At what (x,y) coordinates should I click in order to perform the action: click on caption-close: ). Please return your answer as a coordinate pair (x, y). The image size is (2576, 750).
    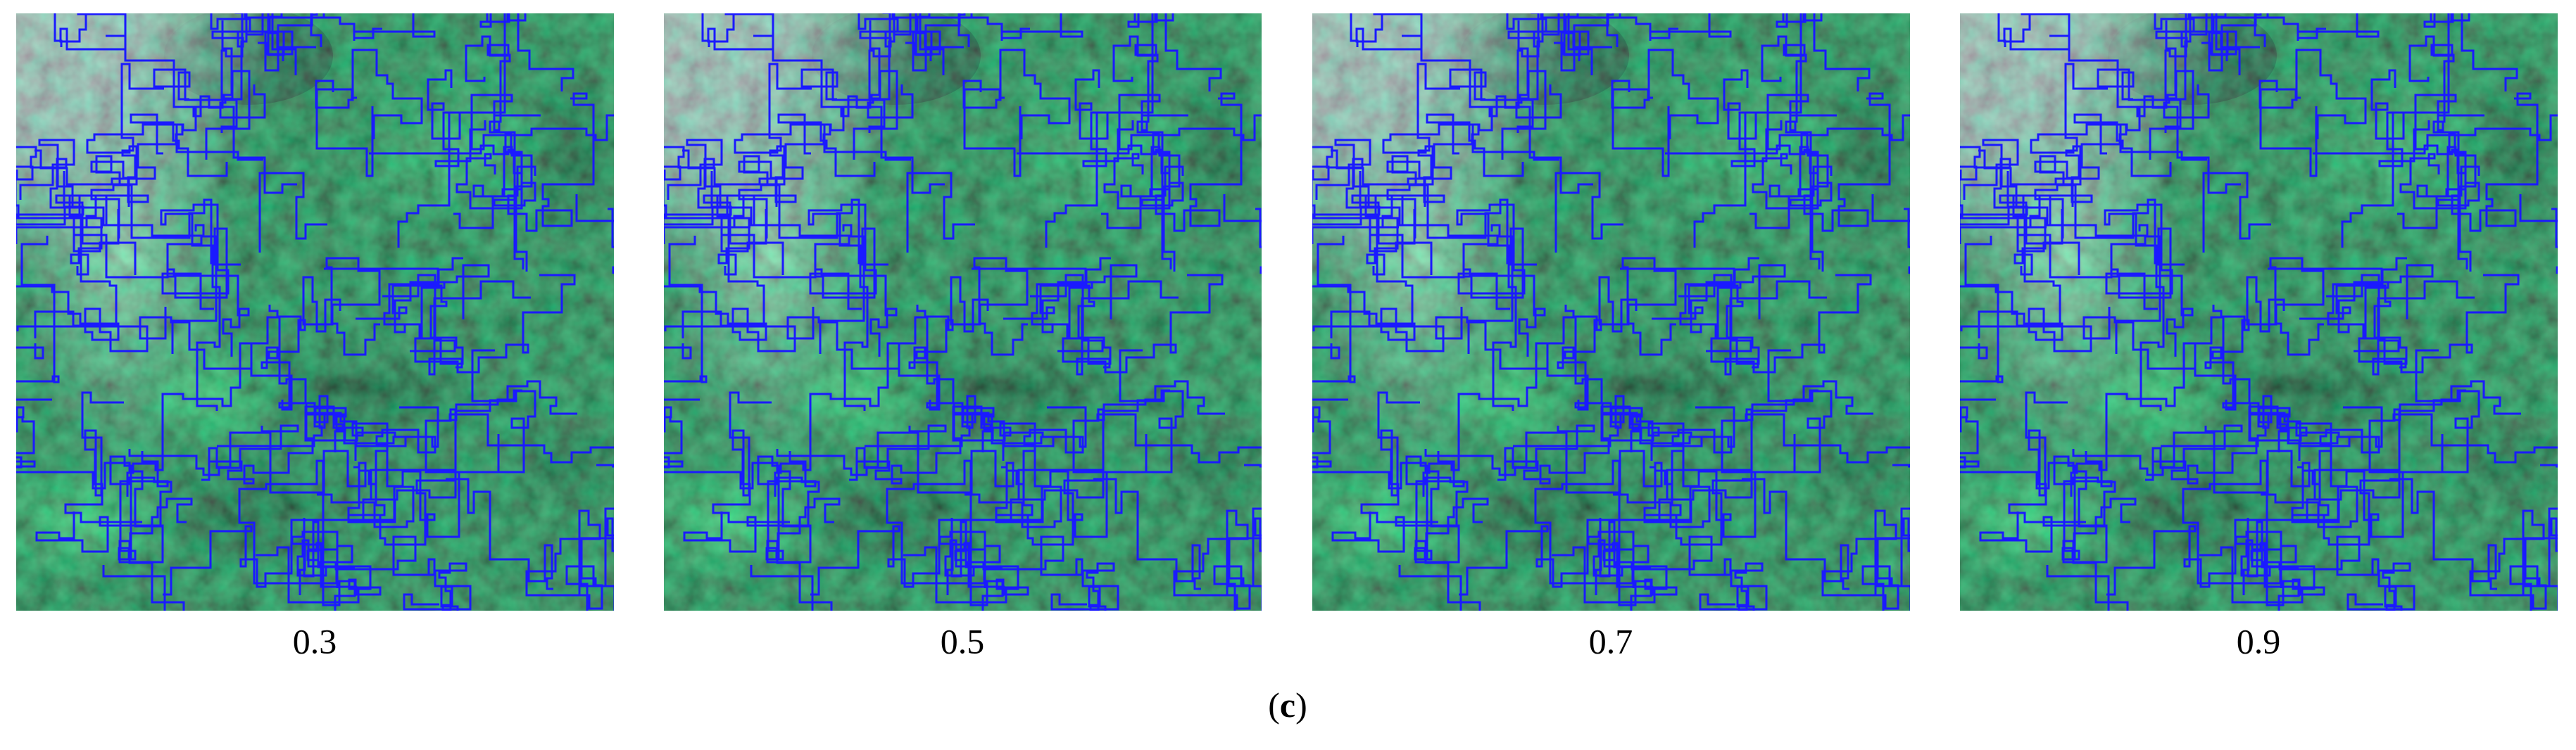
    Looking at the image, I should click on (1301, 705).